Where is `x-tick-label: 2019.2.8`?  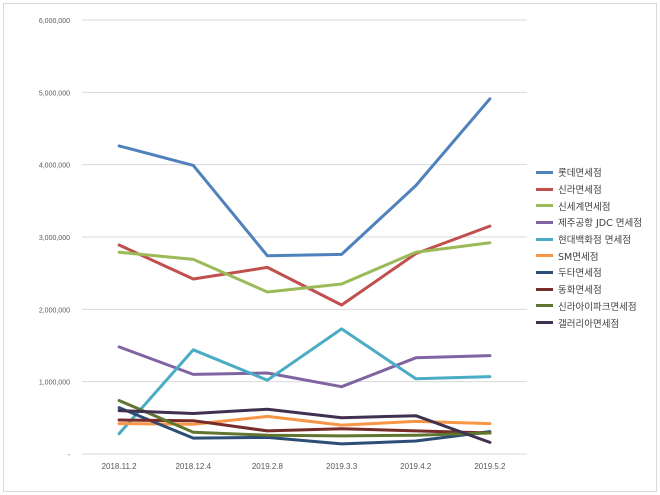
x-tick-label: 2019.2.8 is located at coordinates (268, 466).